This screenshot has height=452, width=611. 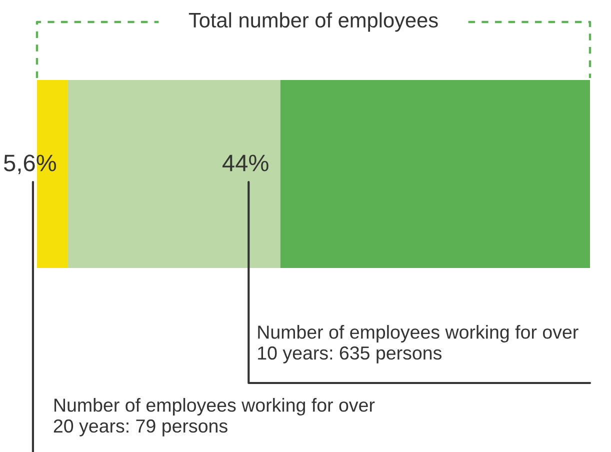 What do you see at coordinates (245, 163) in the screenshot?
I see `annotation: 44%` at bounding box center [245, 163].